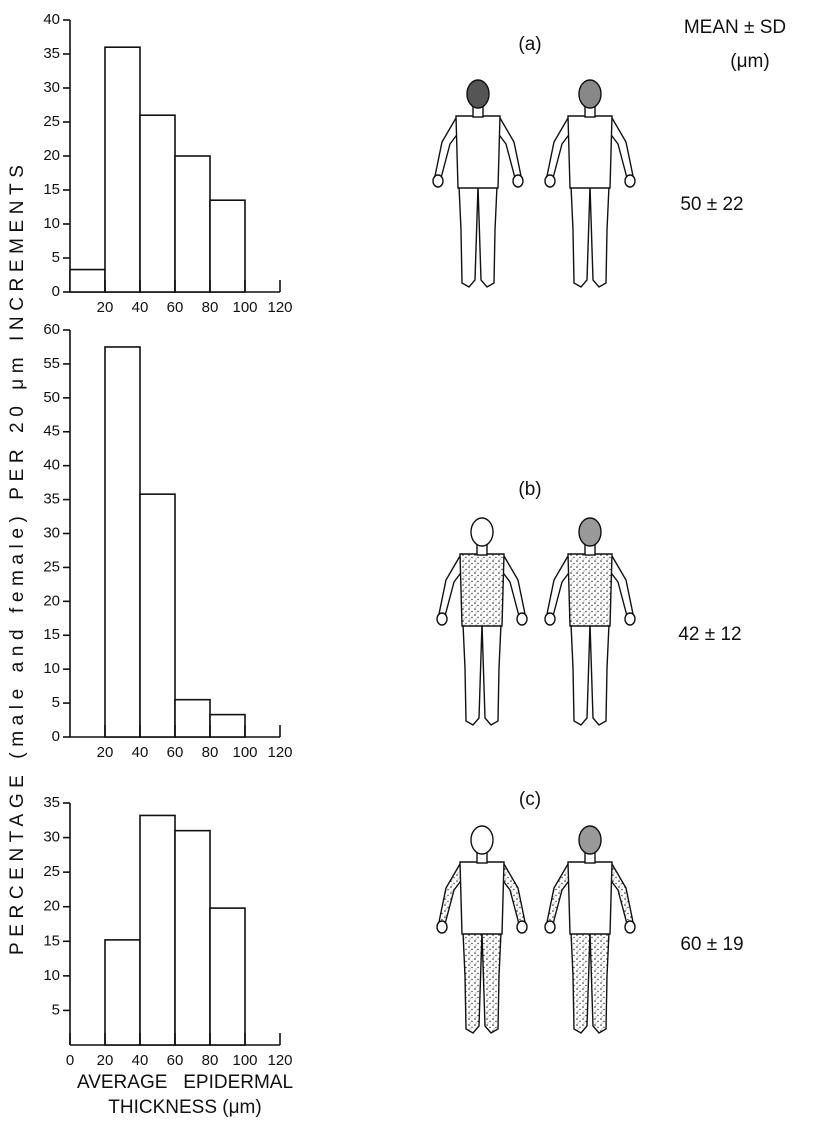  What do you see at coordinates (711, 204) in the screenshot?
I see `mean-sd: 50 ± 22` at bounding box center [711, 204].